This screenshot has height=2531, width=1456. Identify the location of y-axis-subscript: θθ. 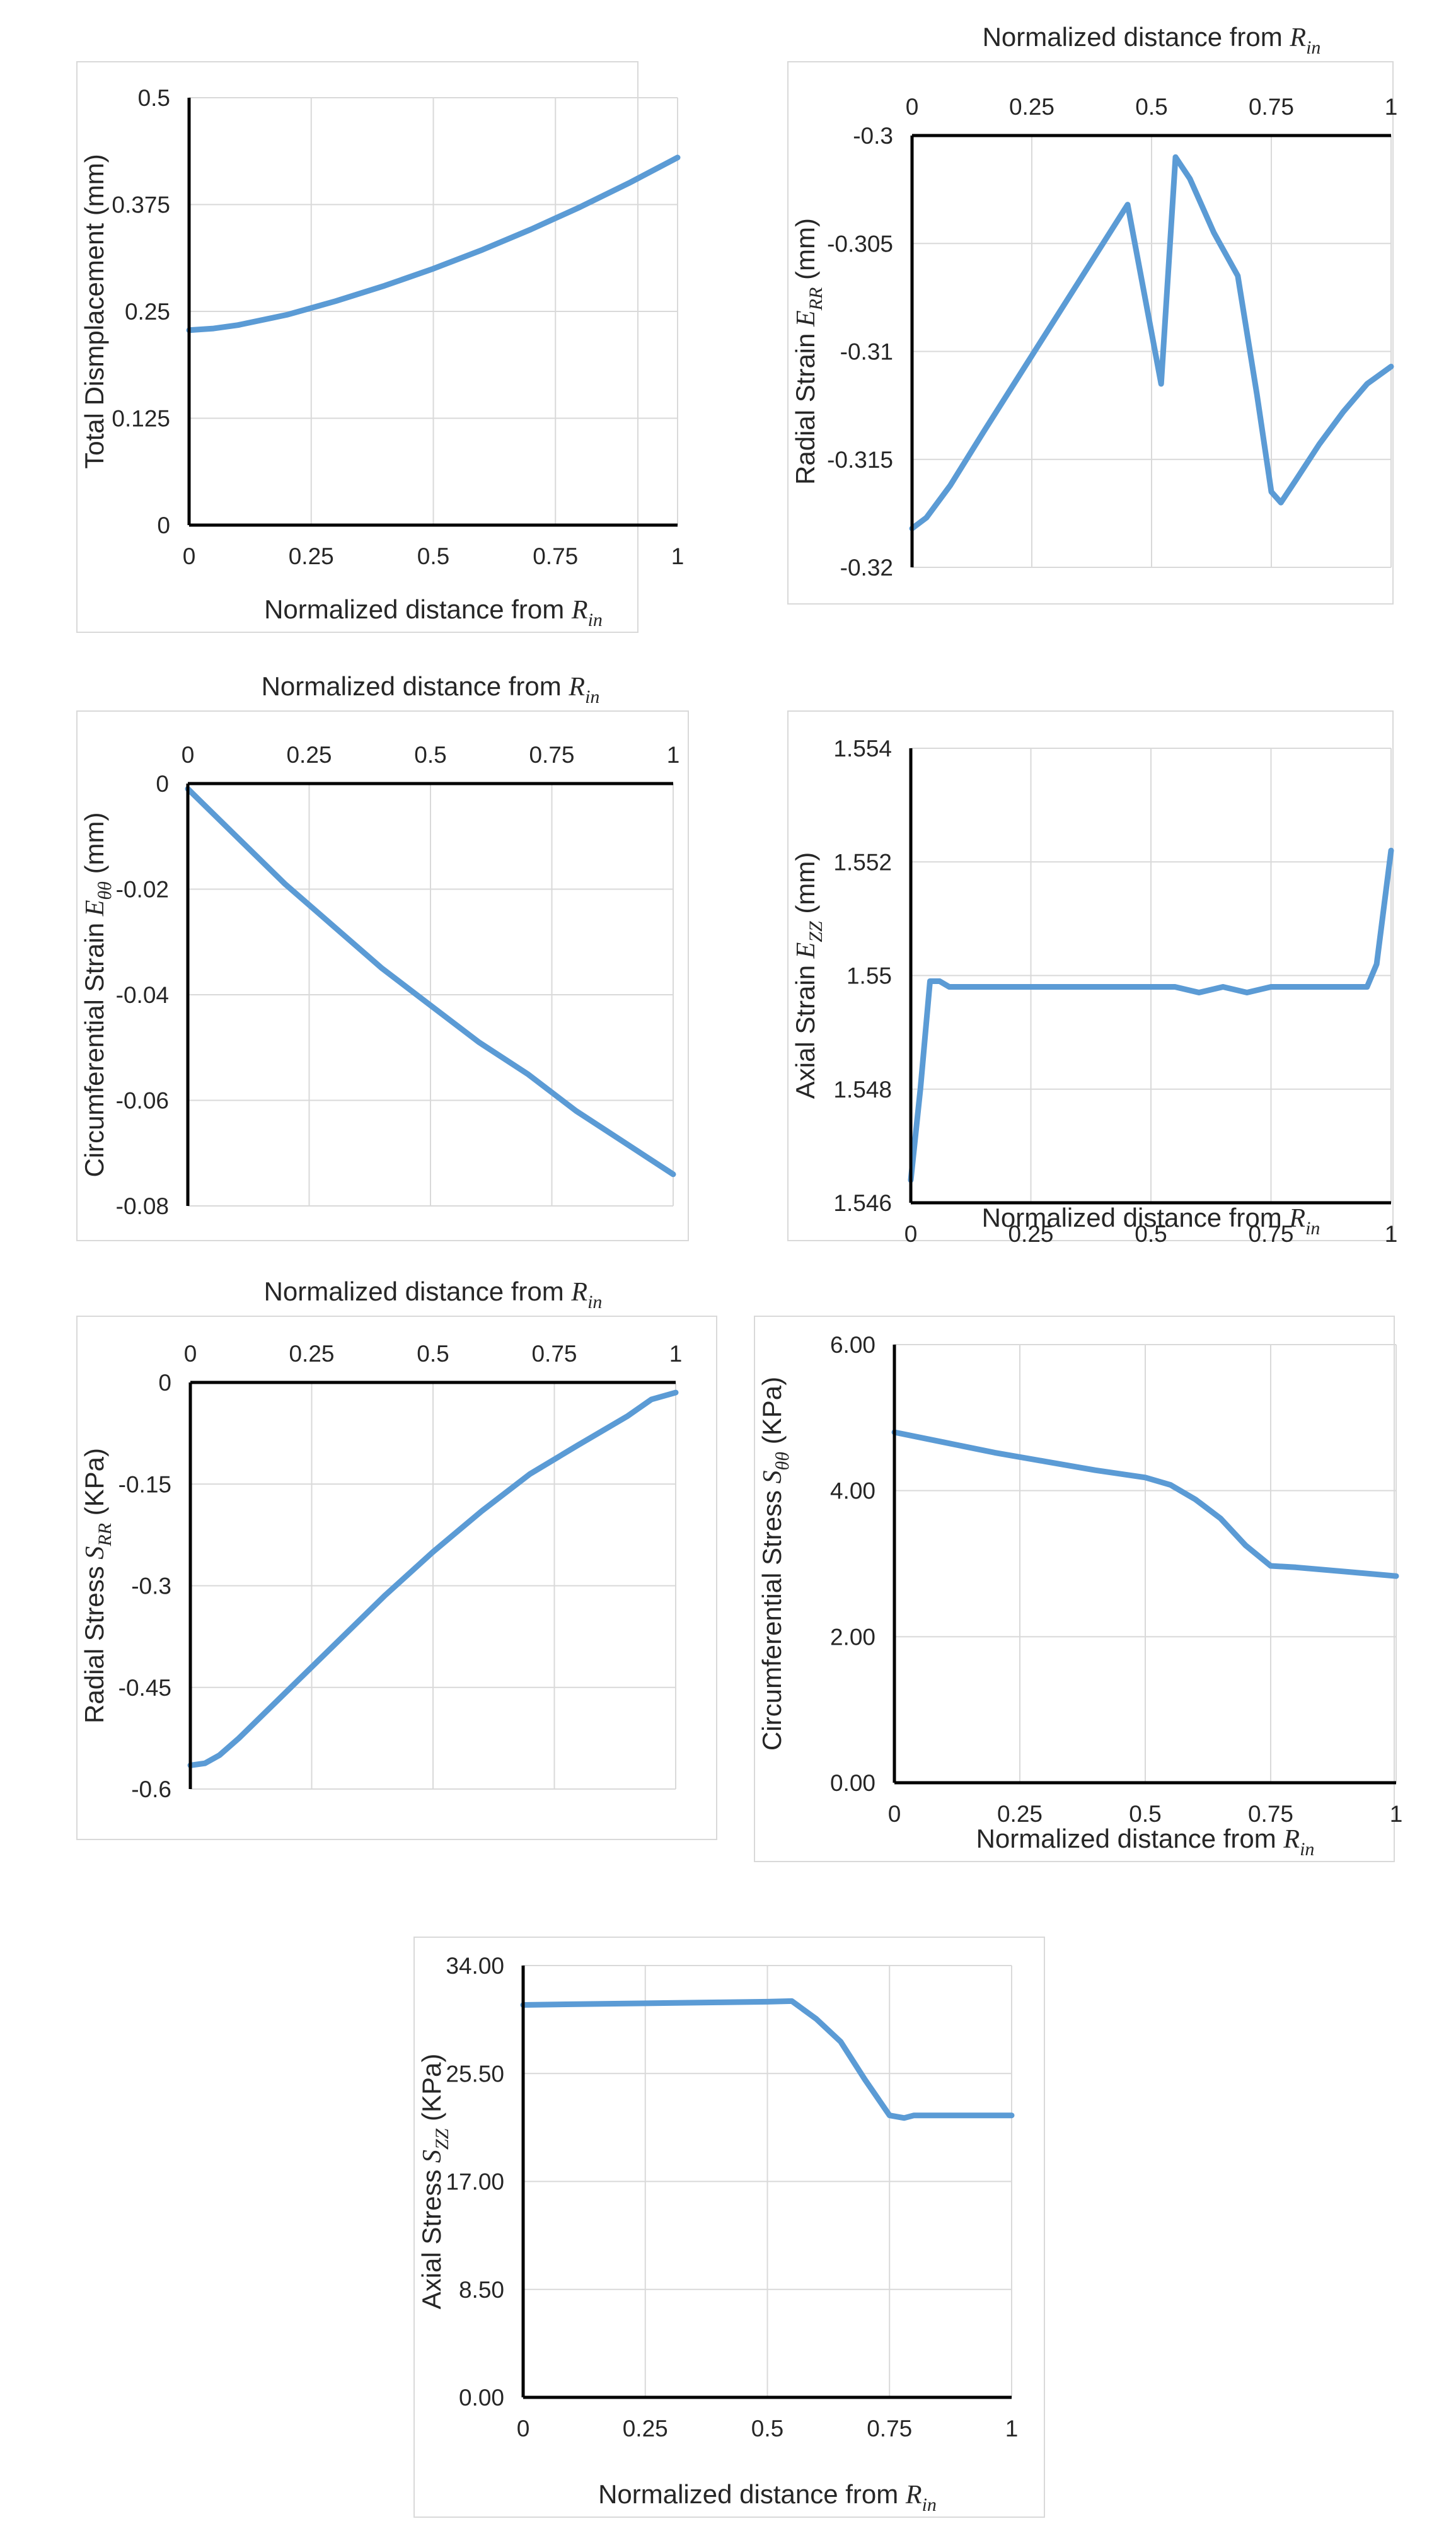
(105, 890).